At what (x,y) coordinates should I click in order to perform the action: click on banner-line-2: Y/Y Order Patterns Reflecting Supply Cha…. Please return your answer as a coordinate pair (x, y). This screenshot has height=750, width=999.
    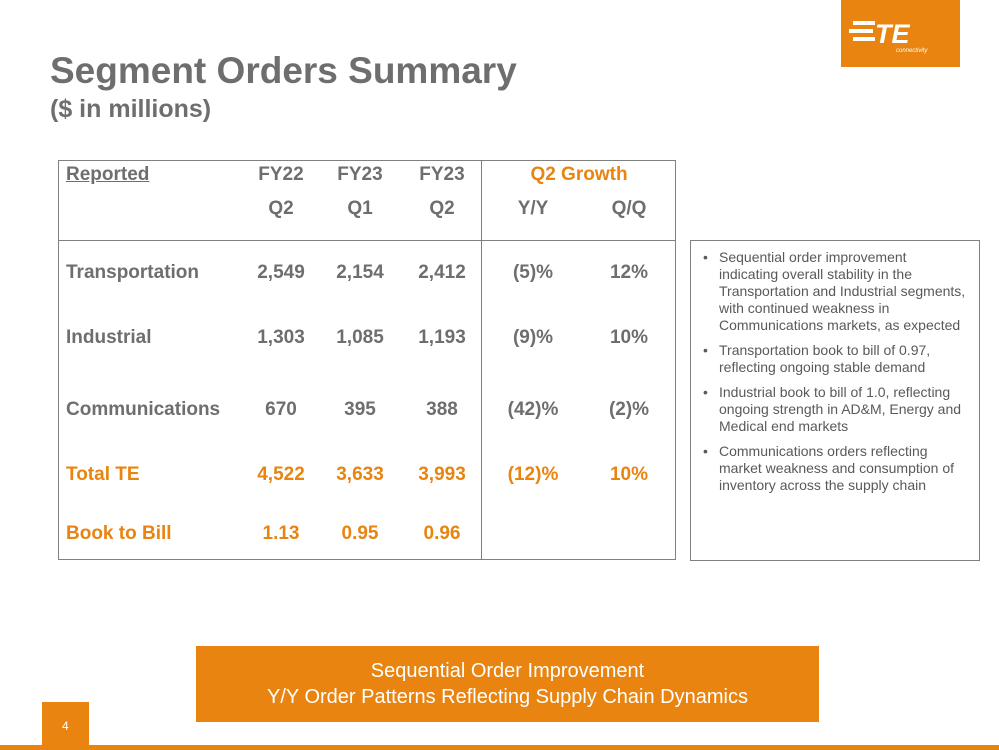
    Looking at the image, I should click on (507, 697).